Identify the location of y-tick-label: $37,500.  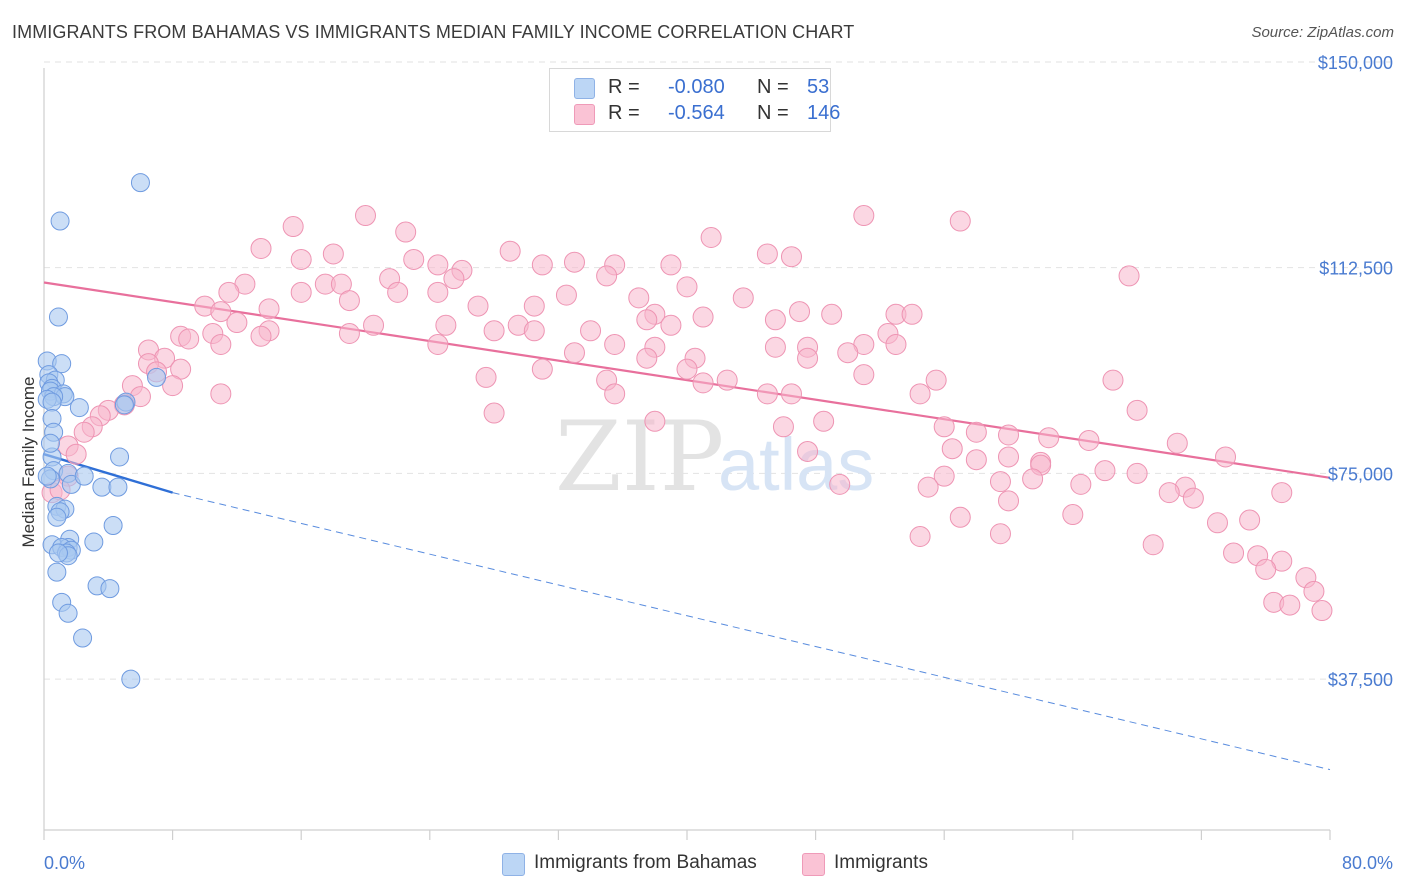
(1360, 680).